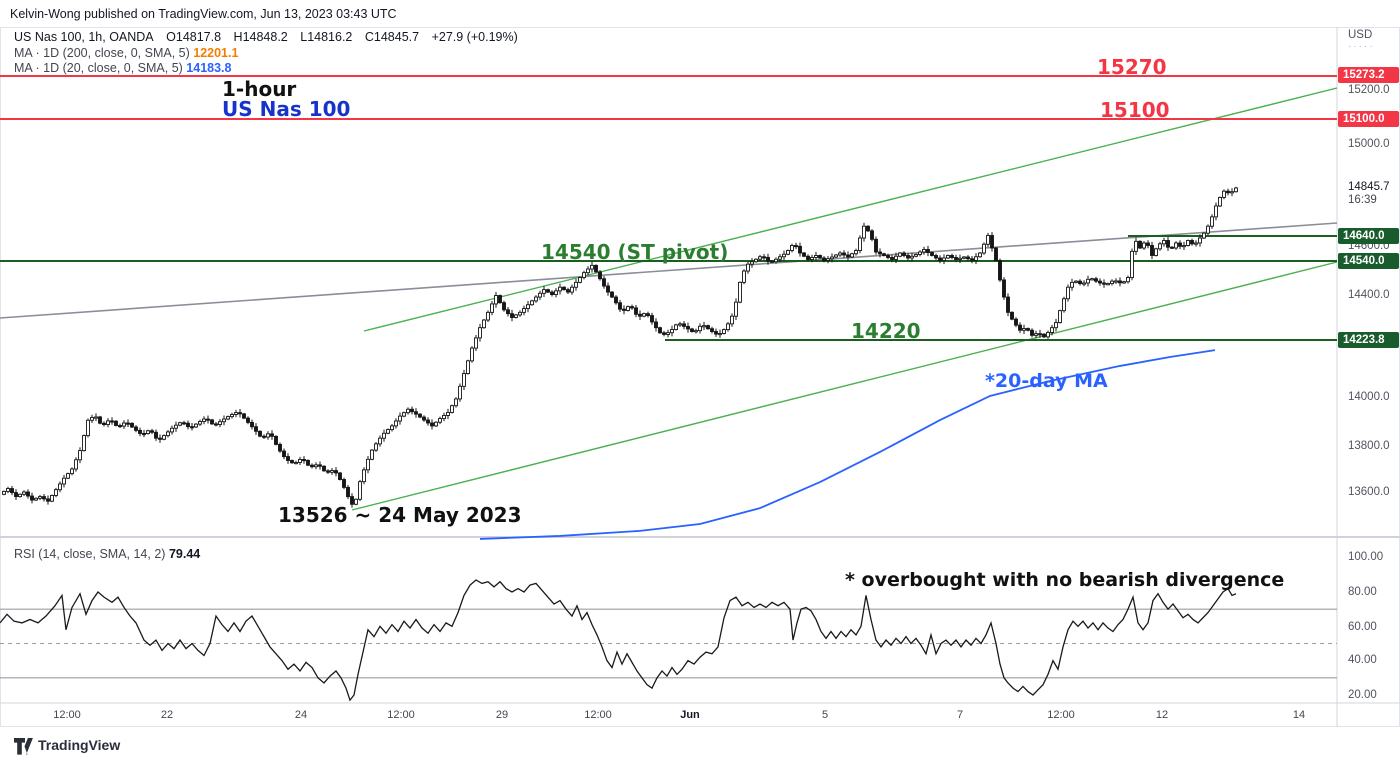 This screenshot has height=761, width=1400. Describe the element at coordinates (635, 252) in the screenshot. I see `chart-annotation: 14540 (ST pivot)` at that location.